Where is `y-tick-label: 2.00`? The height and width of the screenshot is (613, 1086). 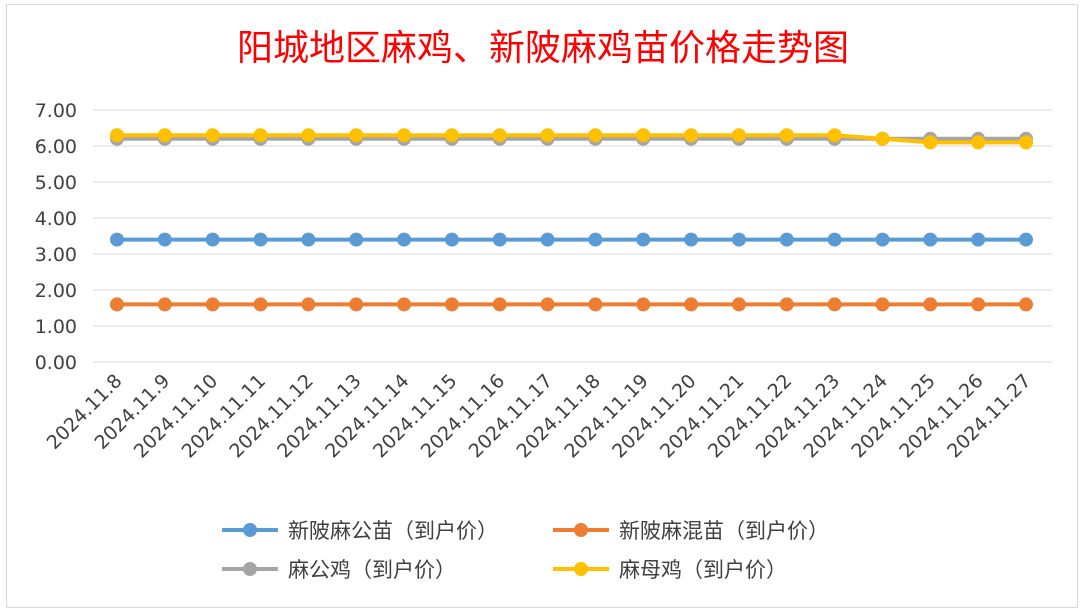 y-tick-label: 2.00 is located at coordinates (56, 291).